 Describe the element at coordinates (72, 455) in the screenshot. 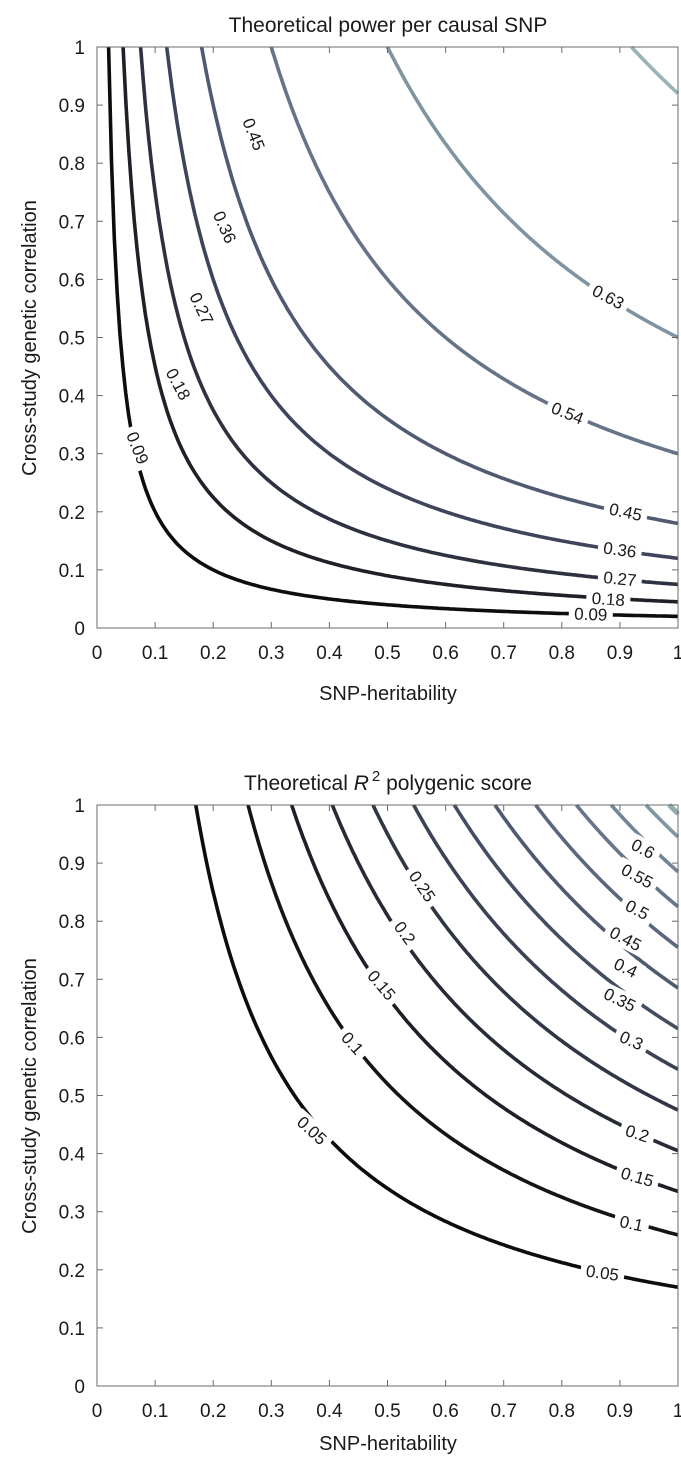

I see `power-y-tick-label: 0.3` at that location.